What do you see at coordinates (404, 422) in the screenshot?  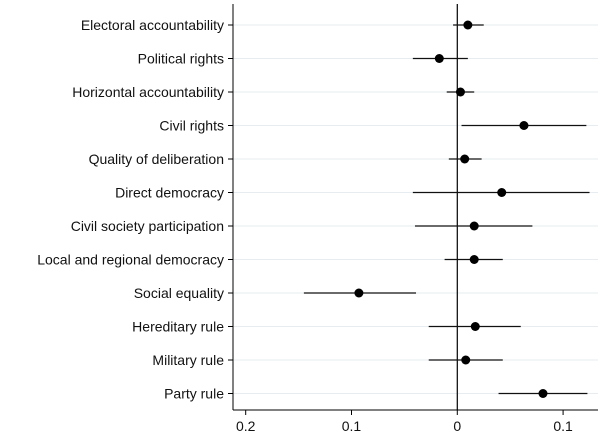 I see `x-axis-ticks: 0.2 0.1 0 0.1` at bounding box center [404, 422].